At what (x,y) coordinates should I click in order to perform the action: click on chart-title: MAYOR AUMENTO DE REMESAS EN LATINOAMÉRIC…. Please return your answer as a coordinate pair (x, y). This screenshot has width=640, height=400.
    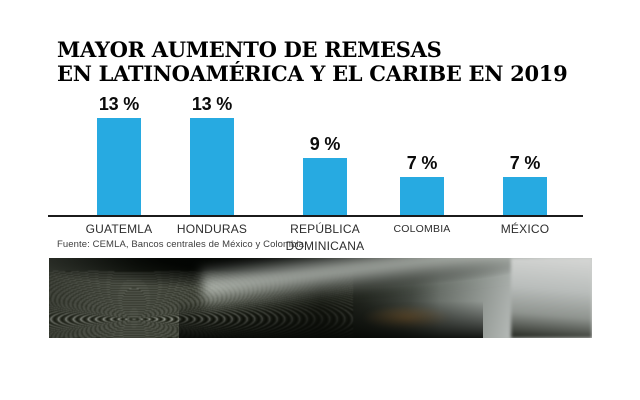
    Looking at the image, I should click on (327, 61).